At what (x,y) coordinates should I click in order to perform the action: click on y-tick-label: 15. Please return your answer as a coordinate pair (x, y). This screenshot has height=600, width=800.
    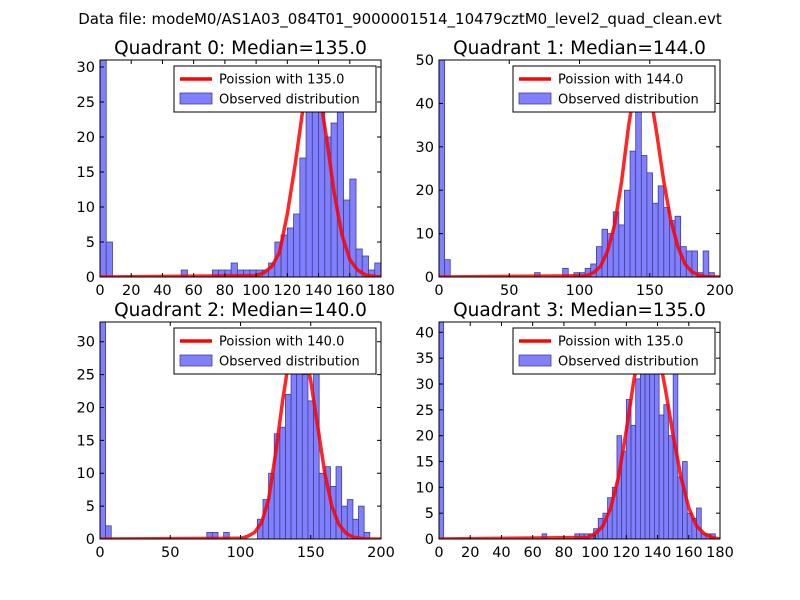
    Looking at the image, I should click on (425, 463).